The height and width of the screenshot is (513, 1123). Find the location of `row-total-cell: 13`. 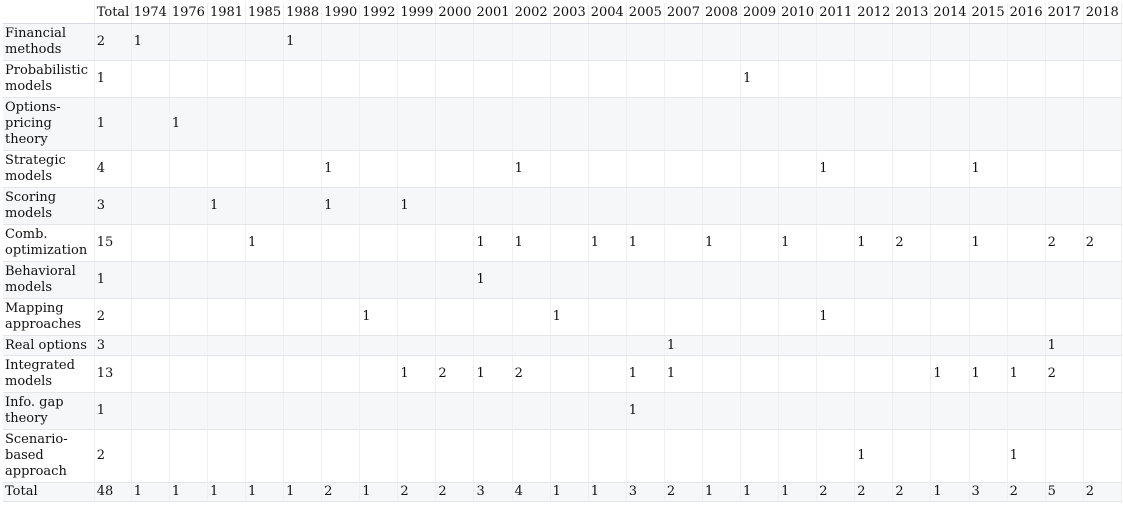

row-total-cell: 13 is located at coordinates (113, 374).